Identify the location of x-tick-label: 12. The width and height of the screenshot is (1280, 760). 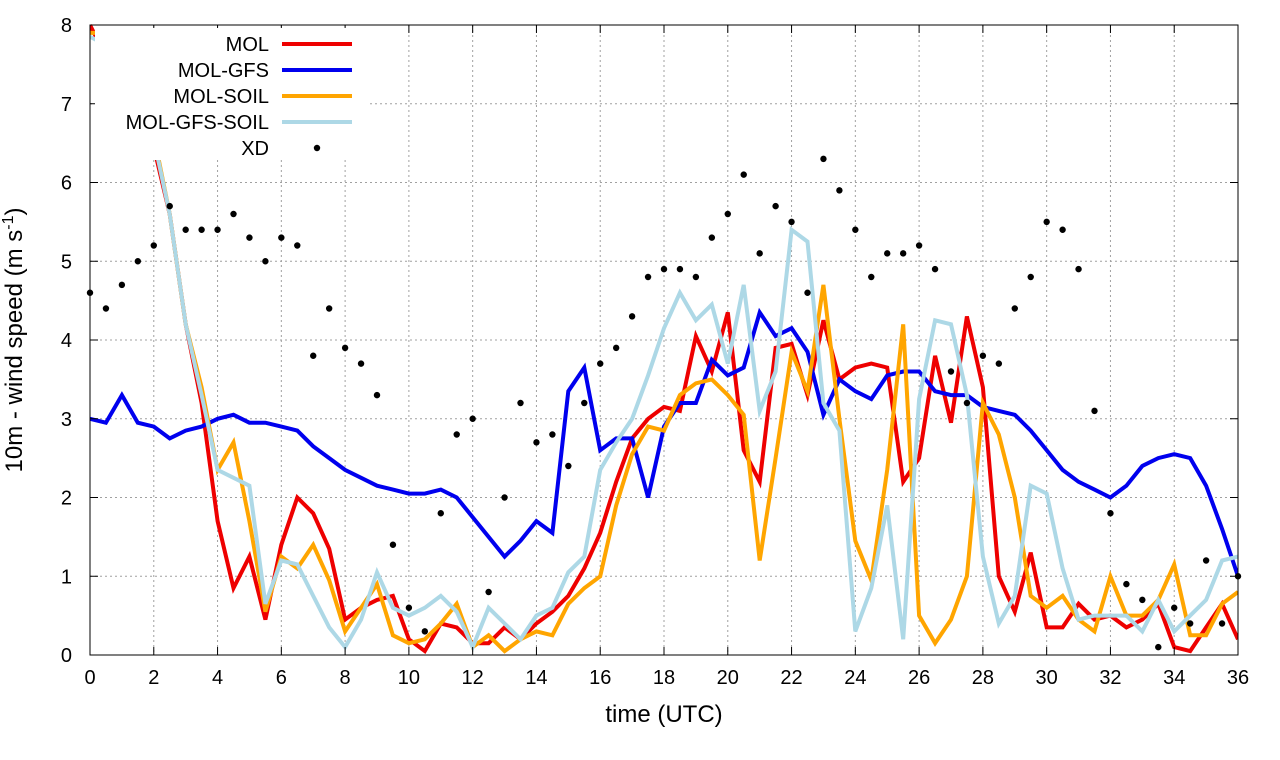
(473, 678).